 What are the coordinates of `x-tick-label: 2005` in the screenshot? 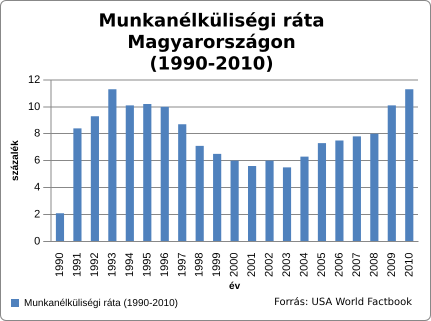 It's located at (322, 265).